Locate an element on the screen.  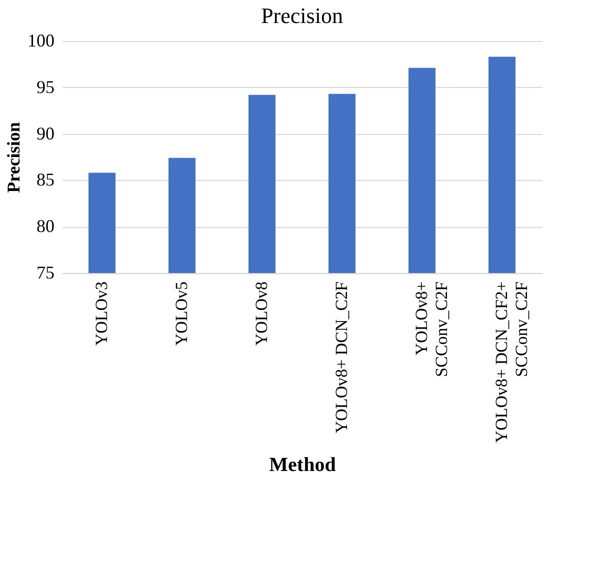
x-tick-label: YOLOv8+ DCN_CF2+ SCConv_C2F is located at coordinates (511, 362).